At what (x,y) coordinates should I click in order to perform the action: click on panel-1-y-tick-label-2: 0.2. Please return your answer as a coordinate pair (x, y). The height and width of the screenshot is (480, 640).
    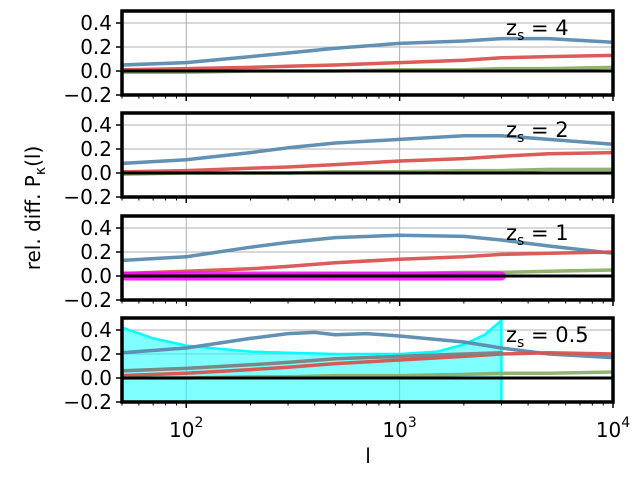
    Looking at the image, I should click on (96, 149).